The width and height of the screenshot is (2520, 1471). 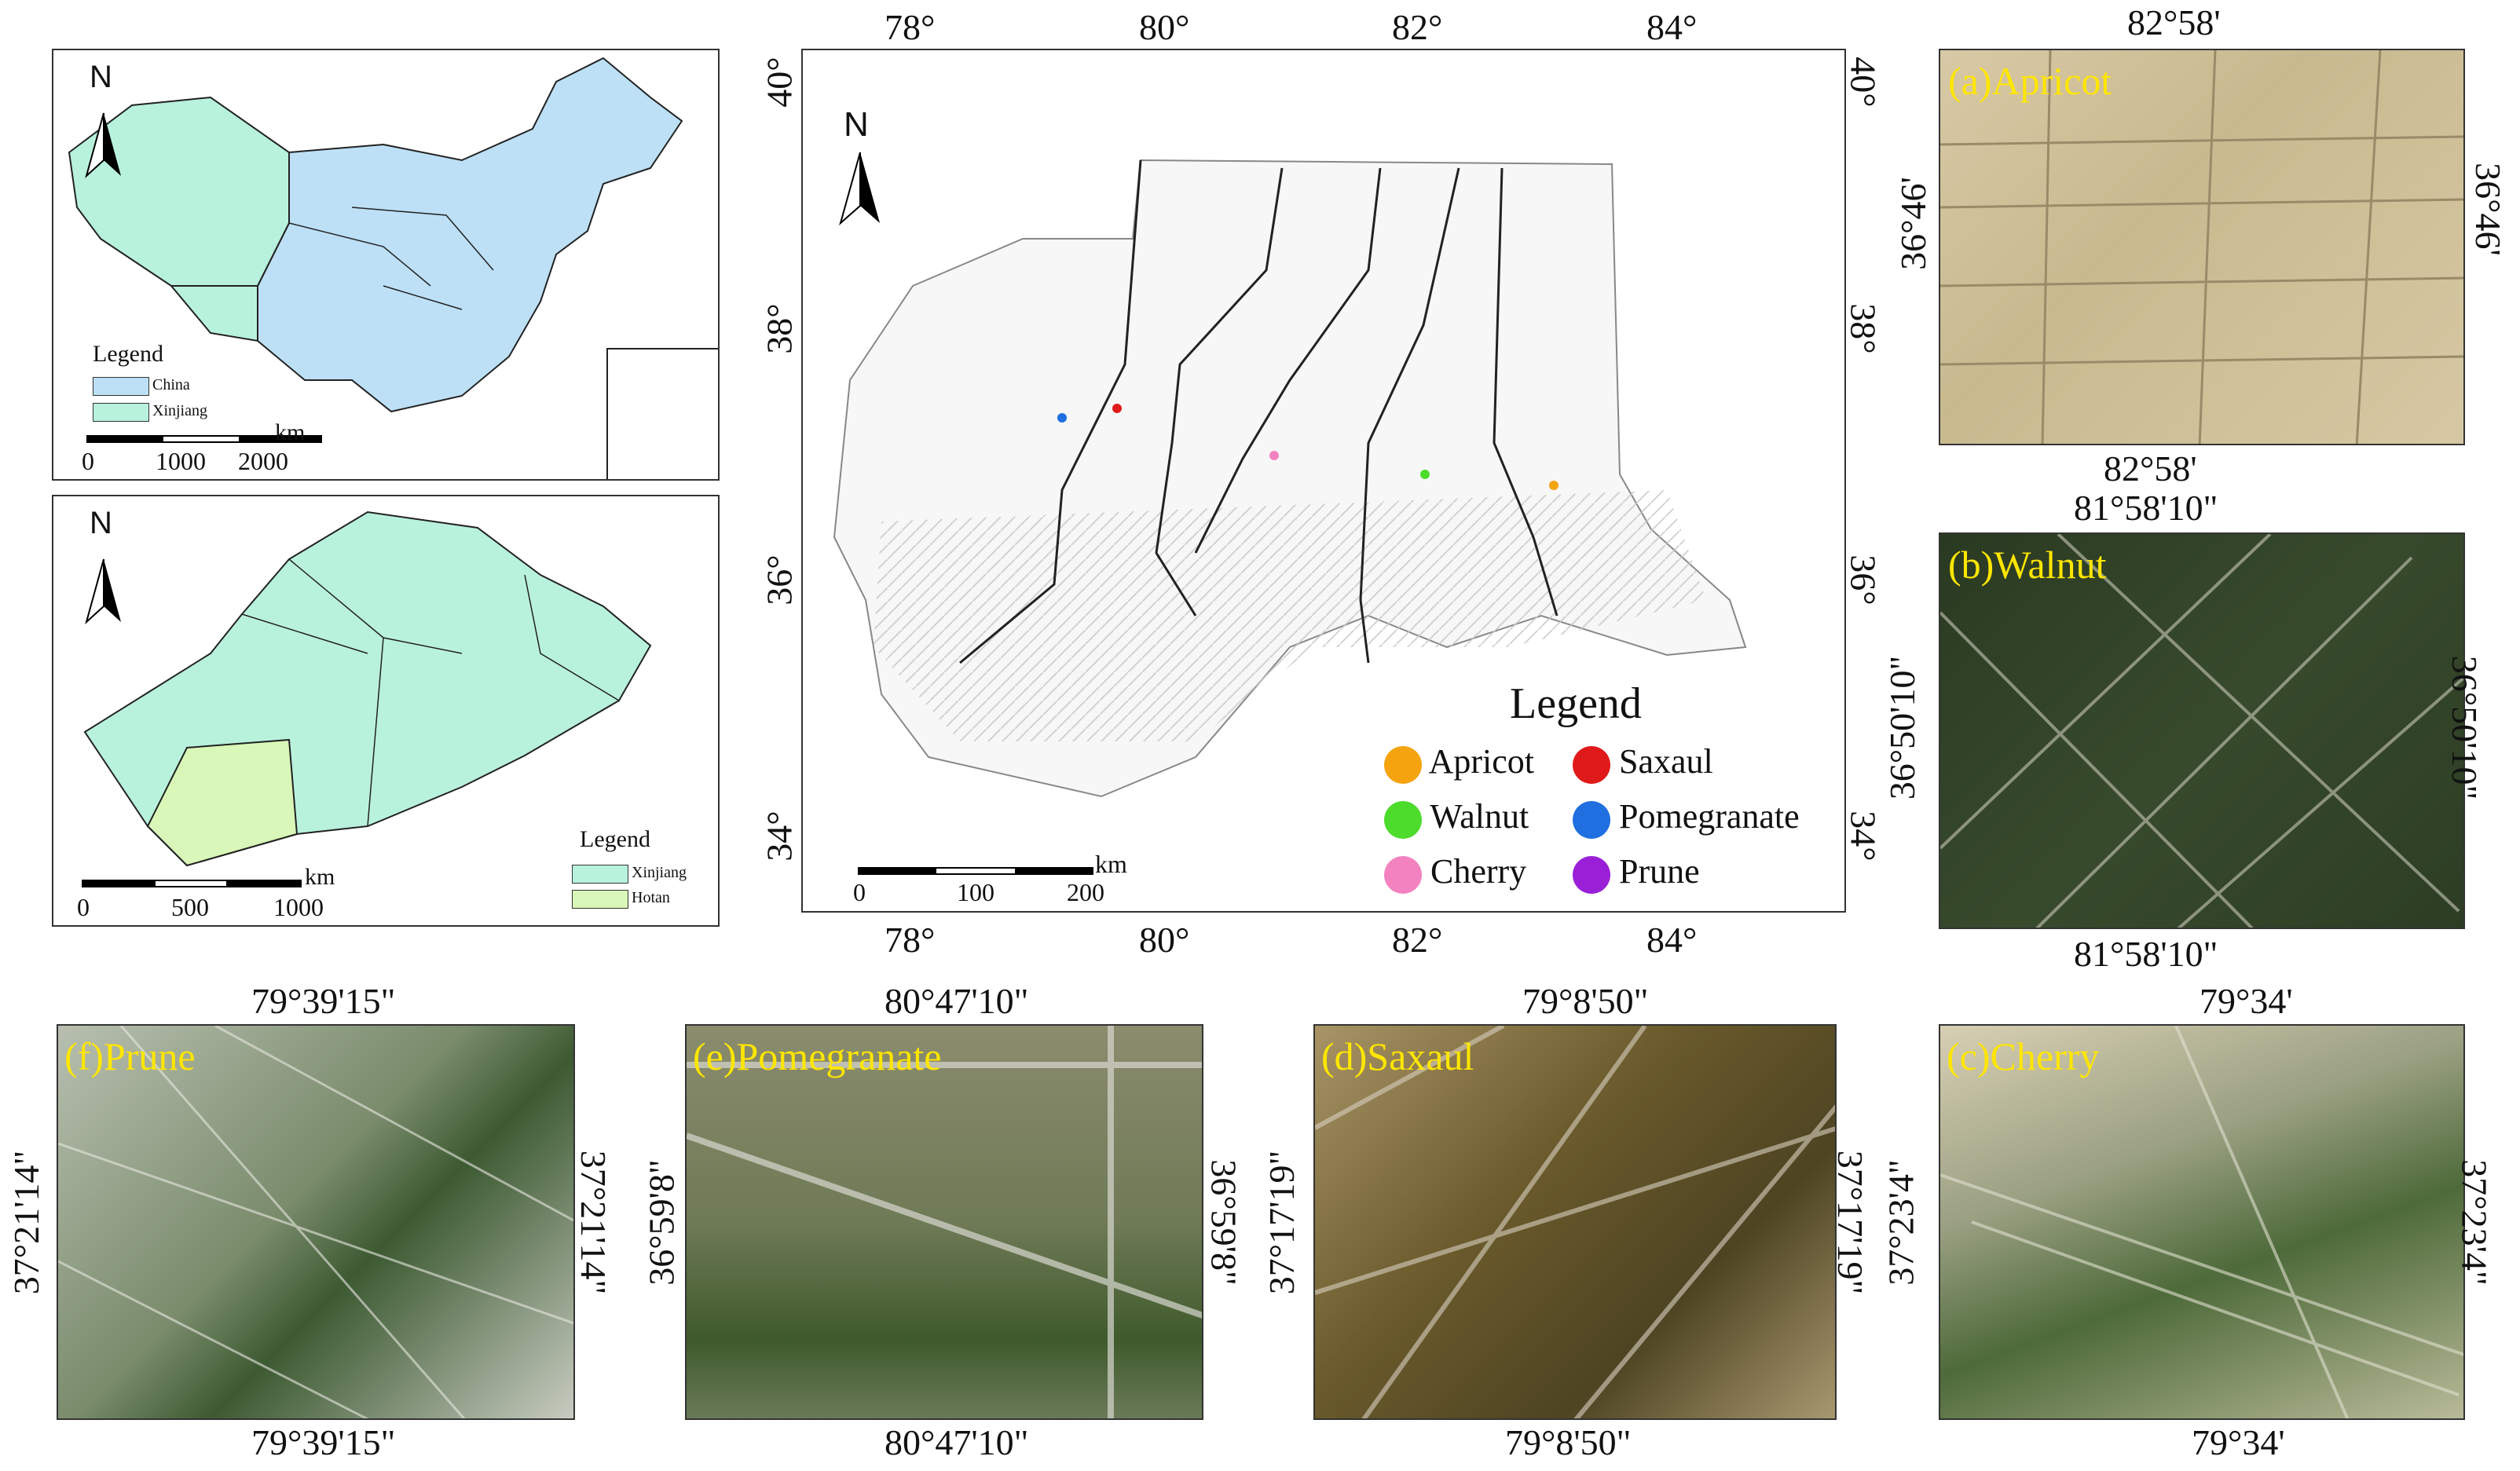 I want to click on xinjiang-locator-map: N Legend Xinjiang Hotan km 0 500 1000, so click(x=386, y=711).